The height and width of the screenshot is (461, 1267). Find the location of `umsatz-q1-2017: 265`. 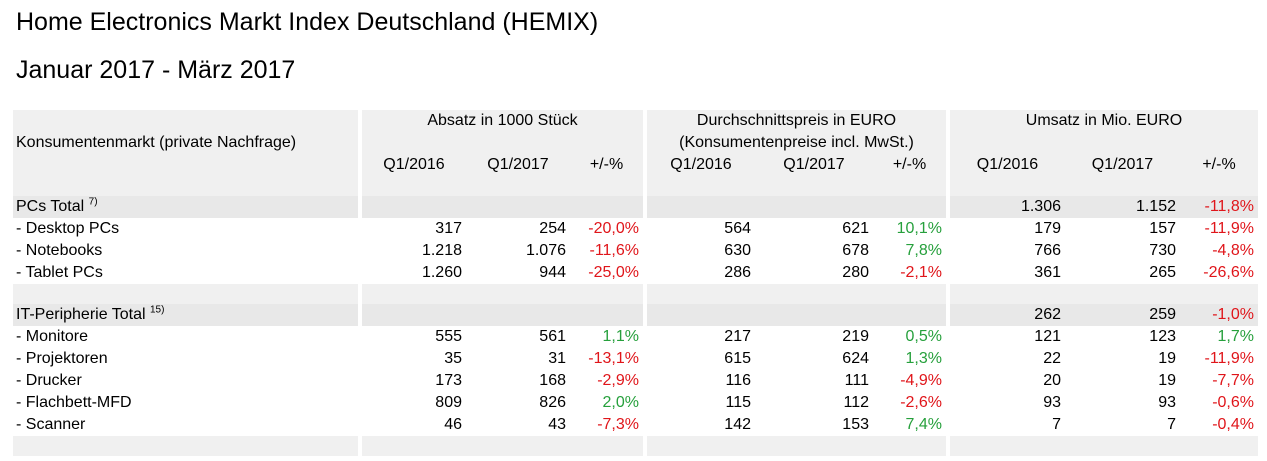

umsatz-q1-2017: 265 is located at coordinates (1162, 272).